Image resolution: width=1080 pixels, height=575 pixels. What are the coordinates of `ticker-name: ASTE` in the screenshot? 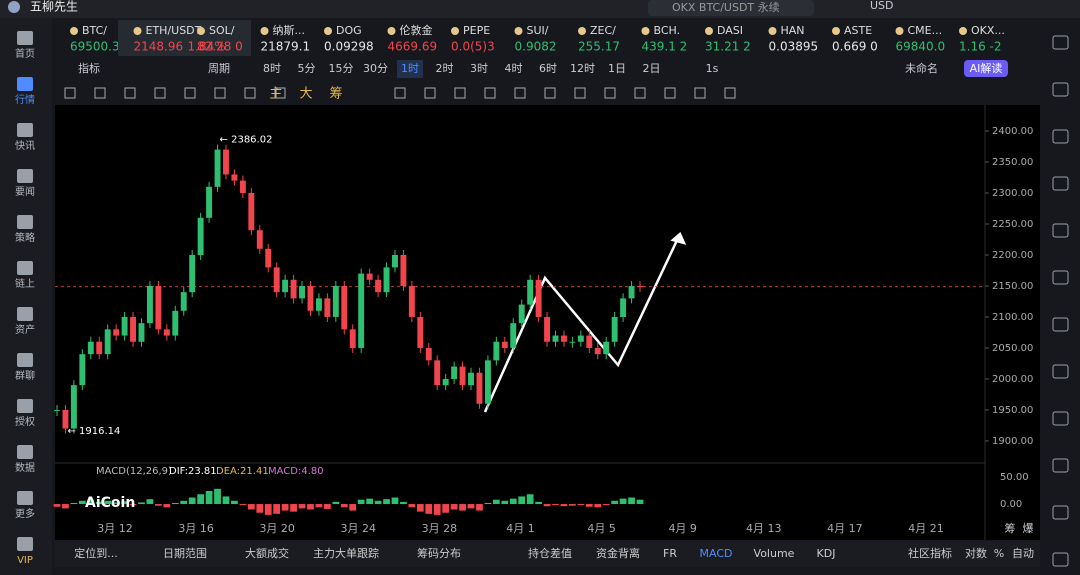 It's located at (858, 30).